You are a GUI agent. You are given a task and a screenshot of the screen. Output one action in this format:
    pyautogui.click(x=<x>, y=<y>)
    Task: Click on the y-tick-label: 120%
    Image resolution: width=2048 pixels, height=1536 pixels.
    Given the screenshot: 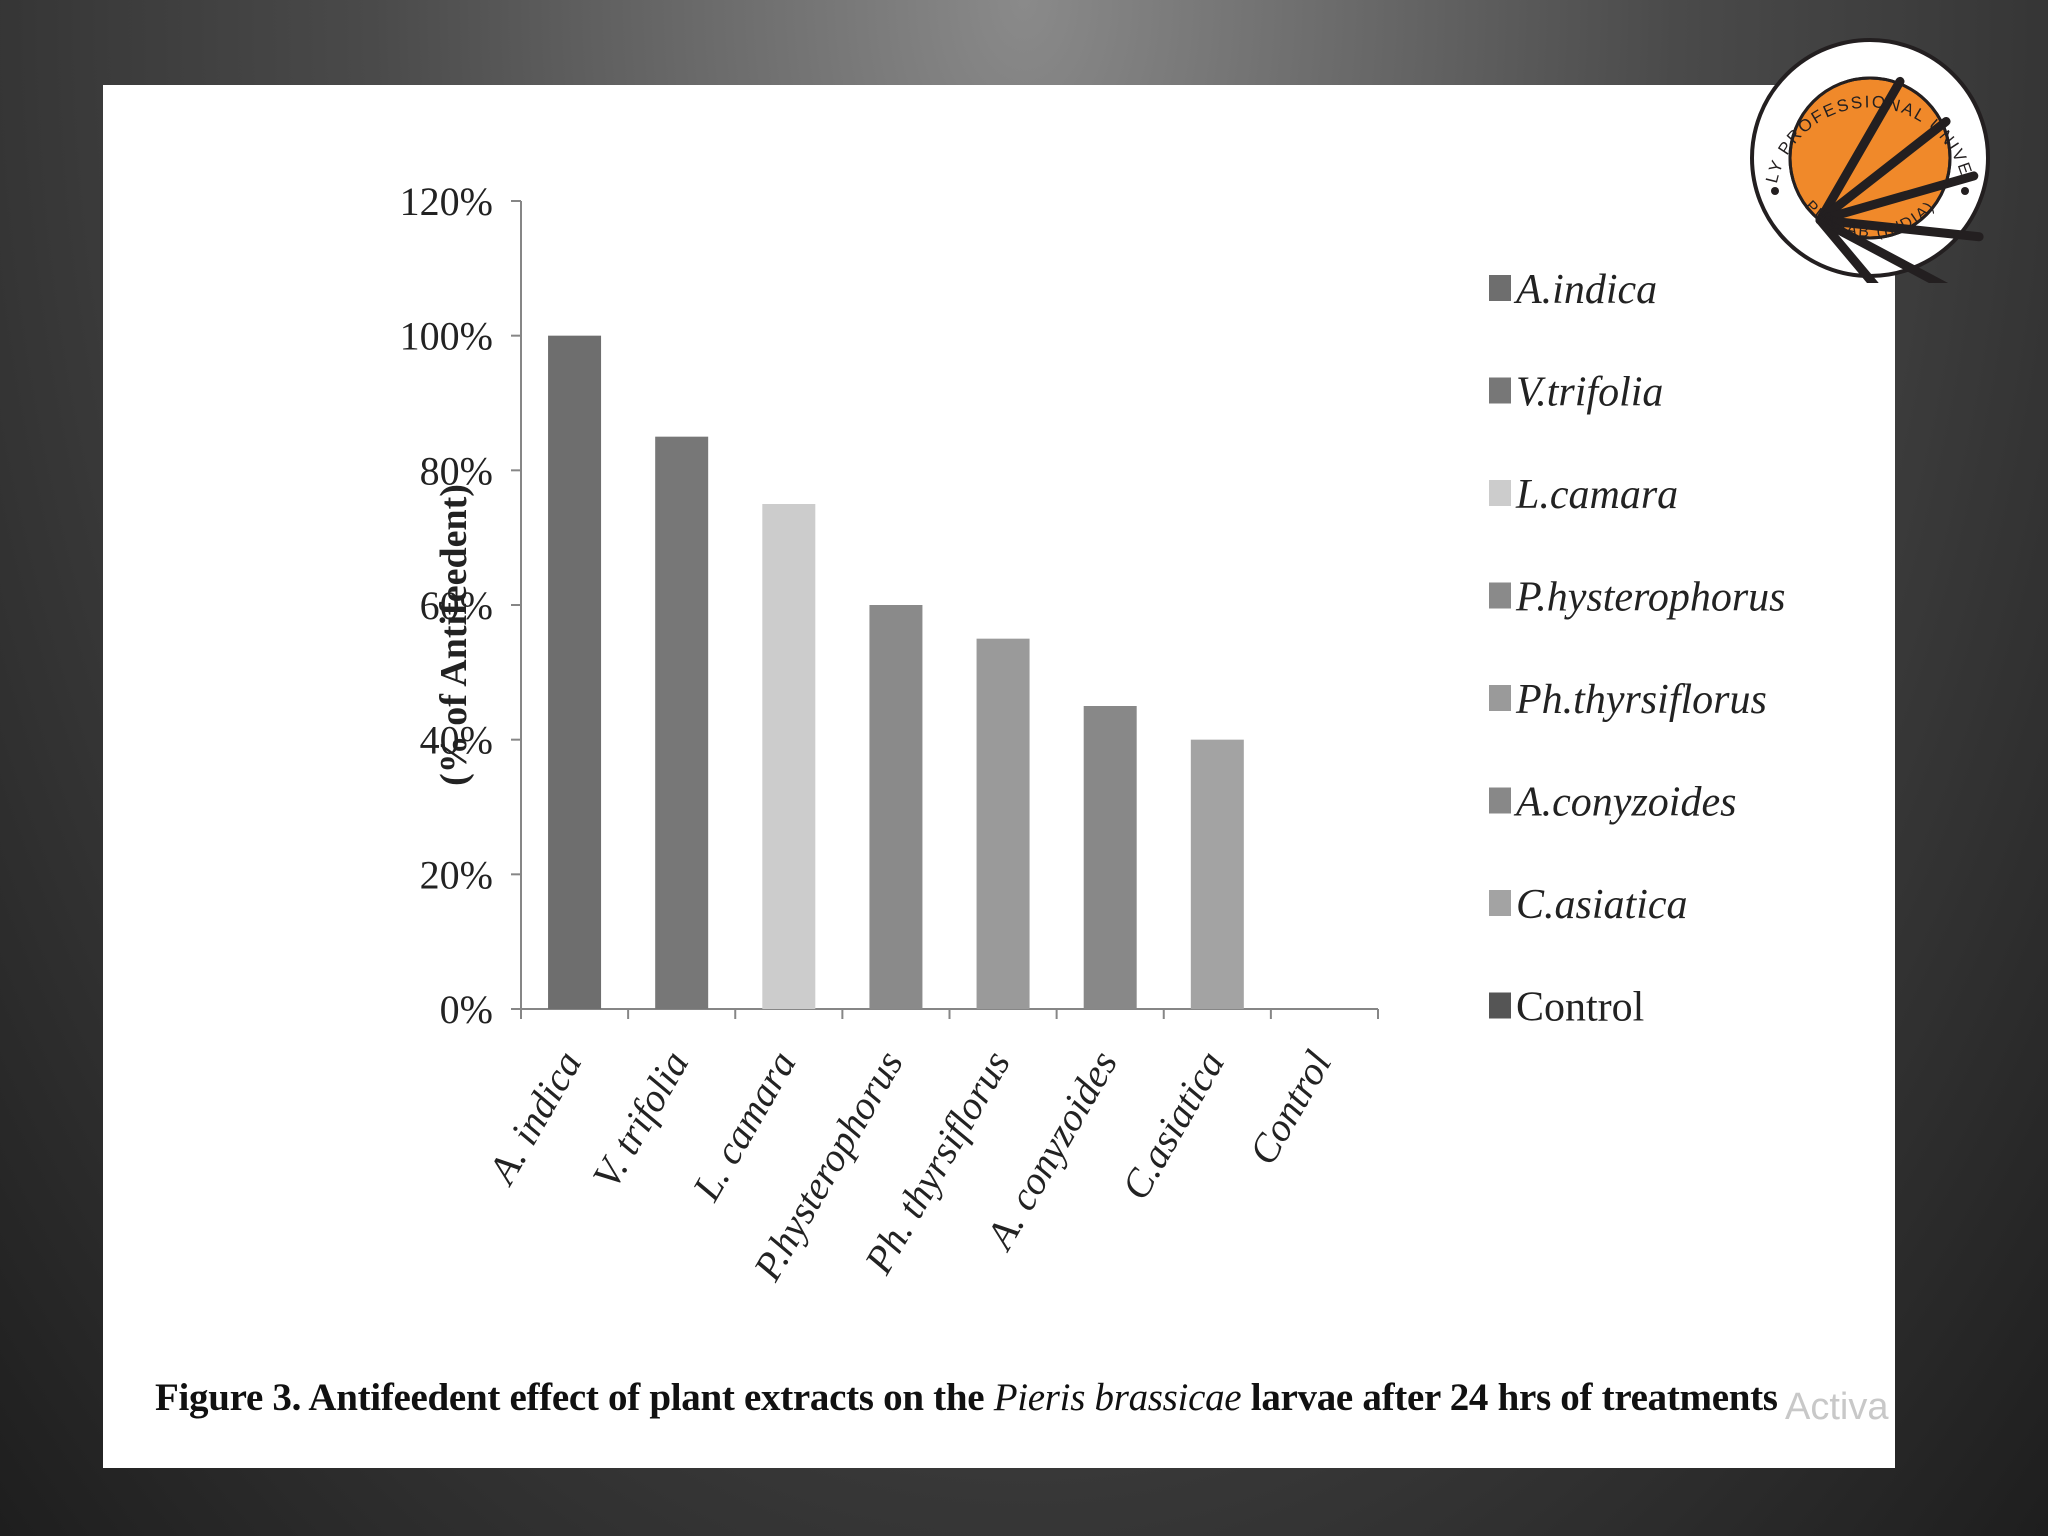 What is the action you would take?
    pyautogui.click(x=446, y=201)
    